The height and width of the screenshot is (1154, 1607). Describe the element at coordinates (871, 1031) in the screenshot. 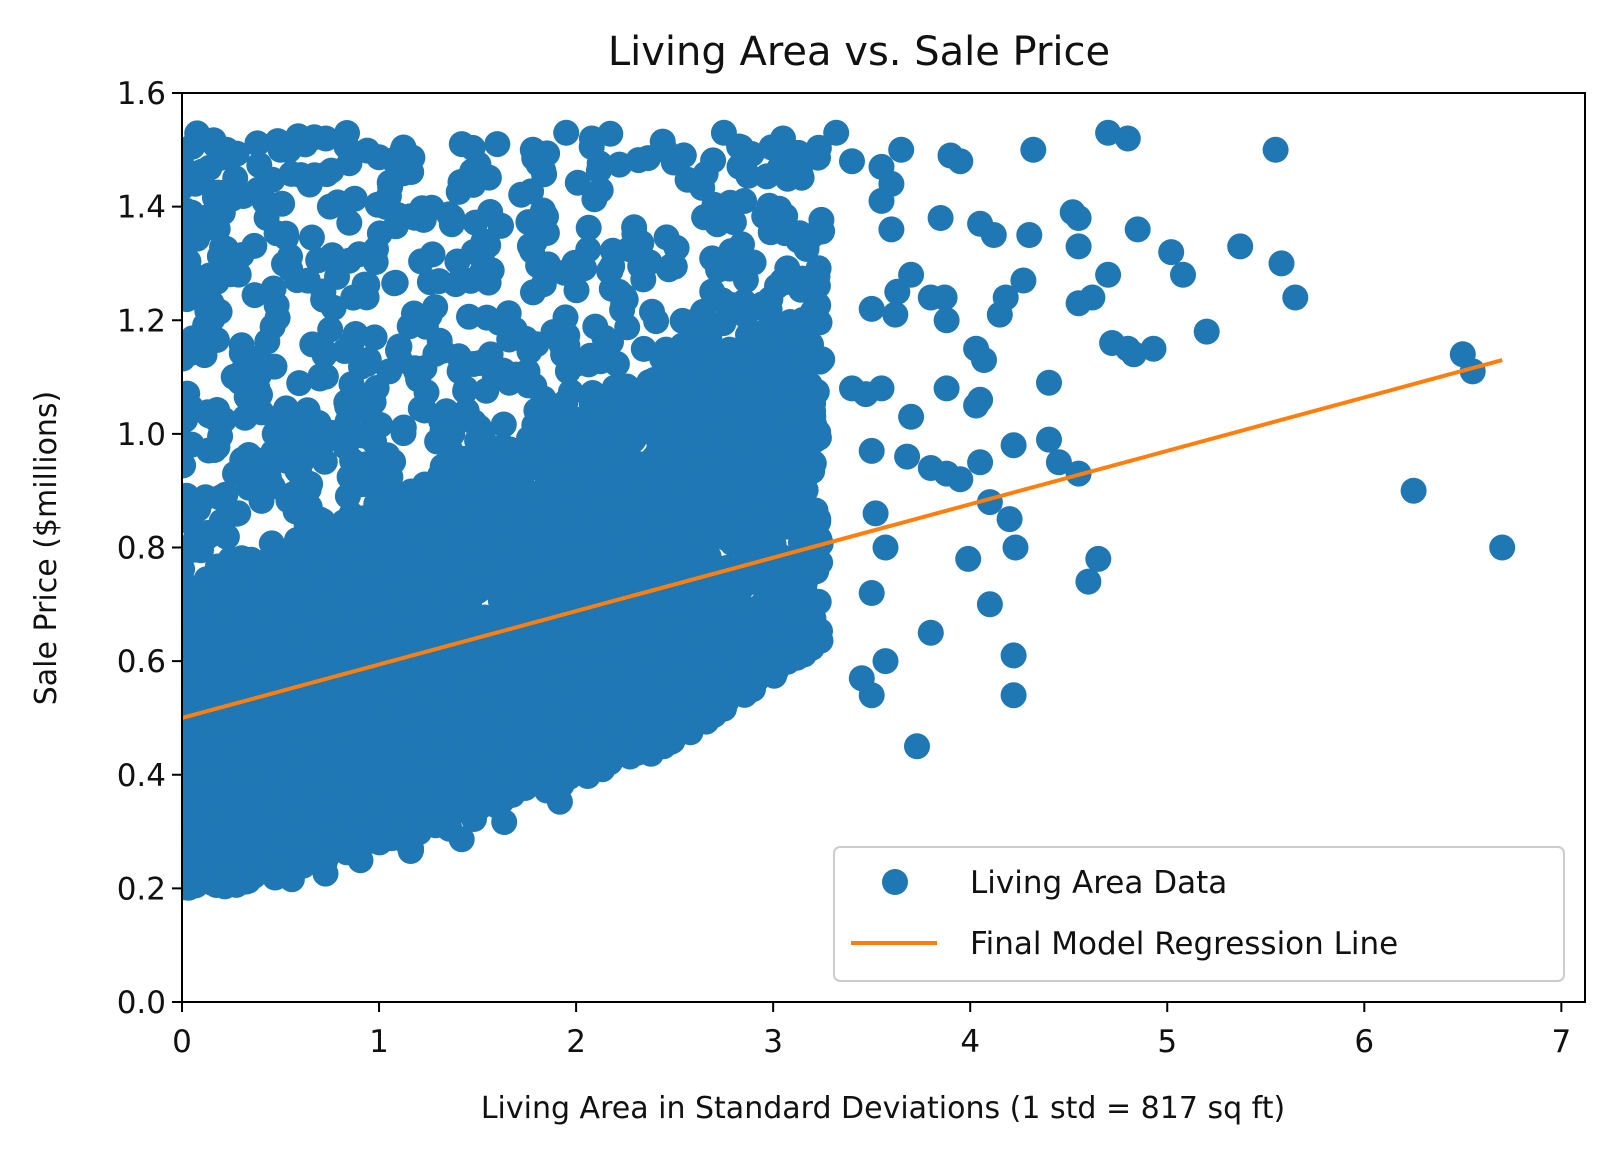

I see `x-axis: 0 1 2 3 4 5 6 7` at that location.